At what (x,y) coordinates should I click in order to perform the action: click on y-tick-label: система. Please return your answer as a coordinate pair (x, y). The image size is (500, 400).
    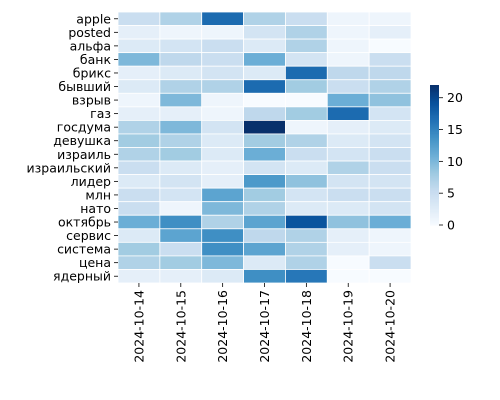
    Looking at the image, I should click on (84, 249).